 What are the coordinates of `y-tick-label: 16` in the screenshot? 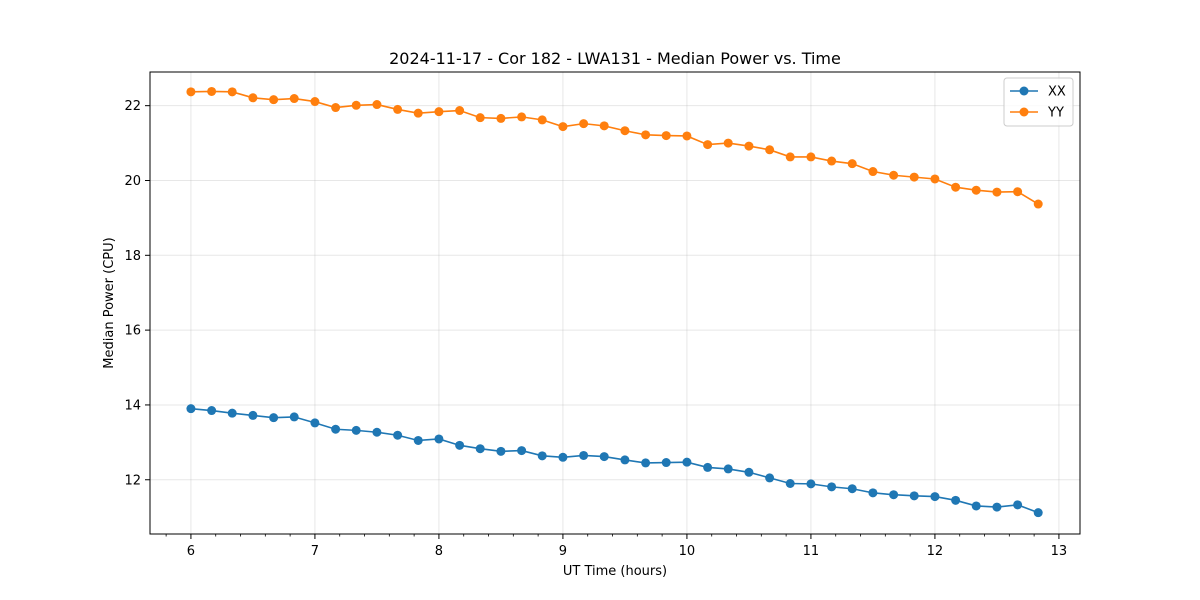 It's located at (132, 331).